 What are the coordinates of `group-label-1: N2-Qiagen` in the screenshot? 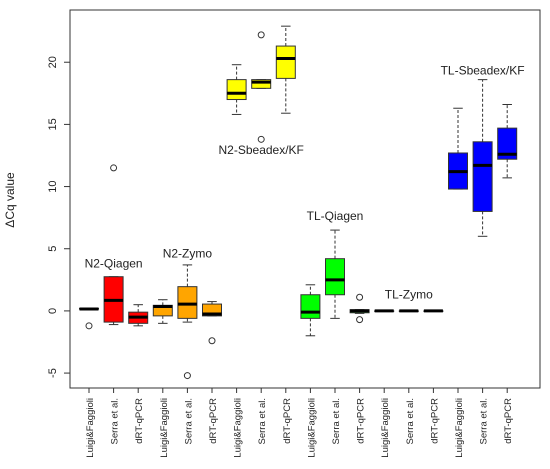 It's located at (114, 263).